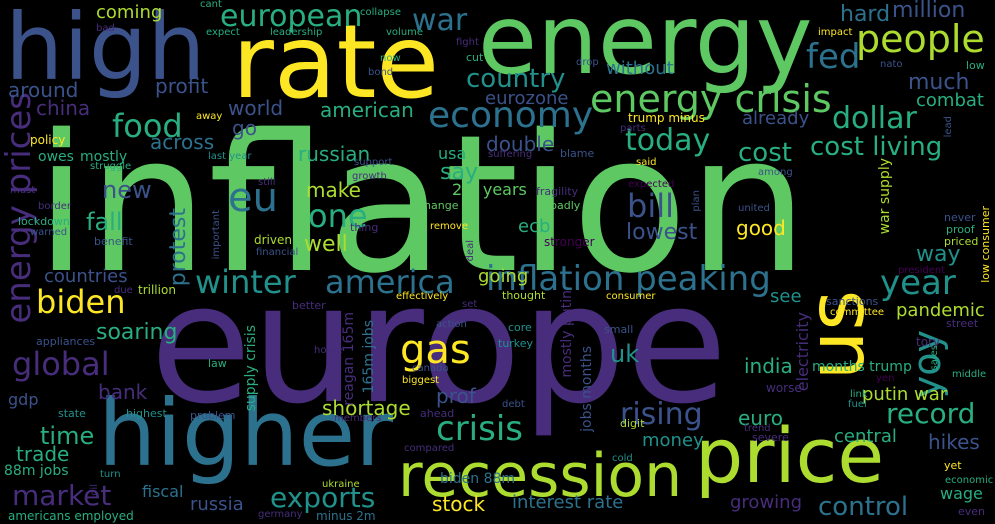 This screenshot has height=524, width=995. Describe the element at coordinates (44, 221) in the screenshot. I see `word: lockdown` at that location.